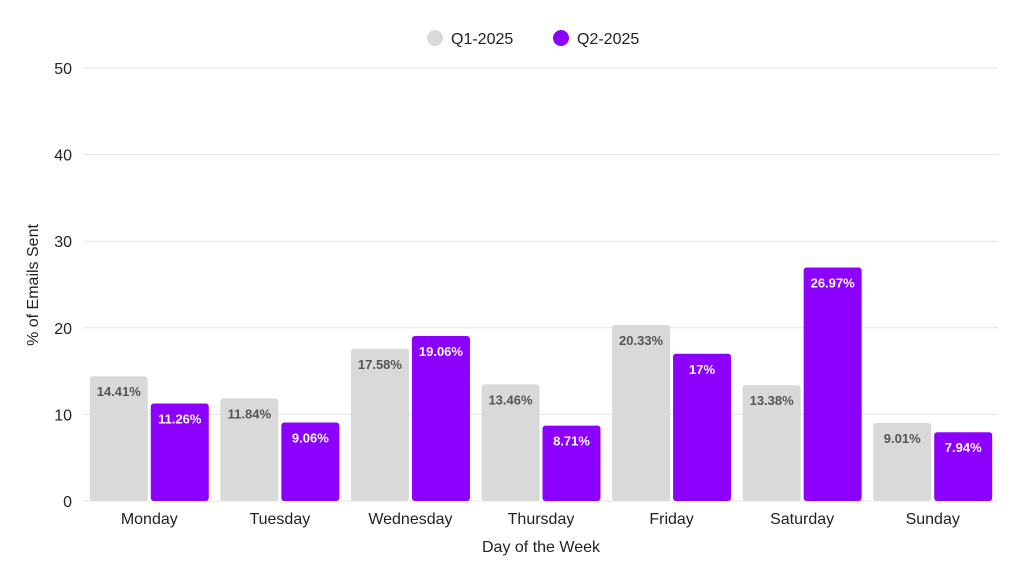 The image size is (1024, 576). Describe the element at coordinates (63, 286) in the screenshot. I see `y-axis-ticks: 0 10 20 30 40 50` at that location.